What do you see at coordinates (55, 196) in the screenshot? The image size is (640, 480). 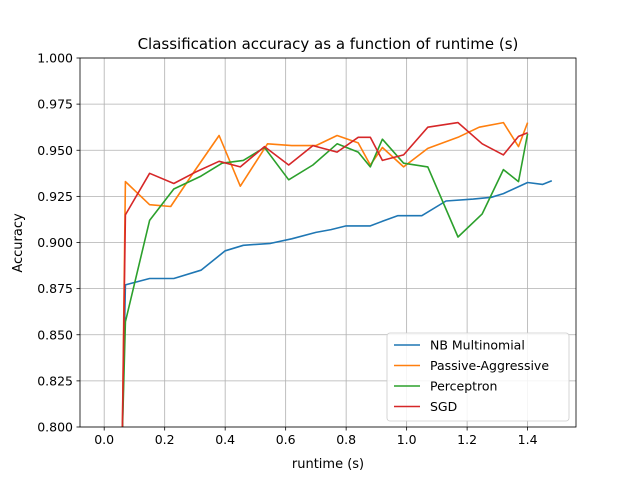 I see `y-tick-label: 0.925` at bounding box center [55, 196].